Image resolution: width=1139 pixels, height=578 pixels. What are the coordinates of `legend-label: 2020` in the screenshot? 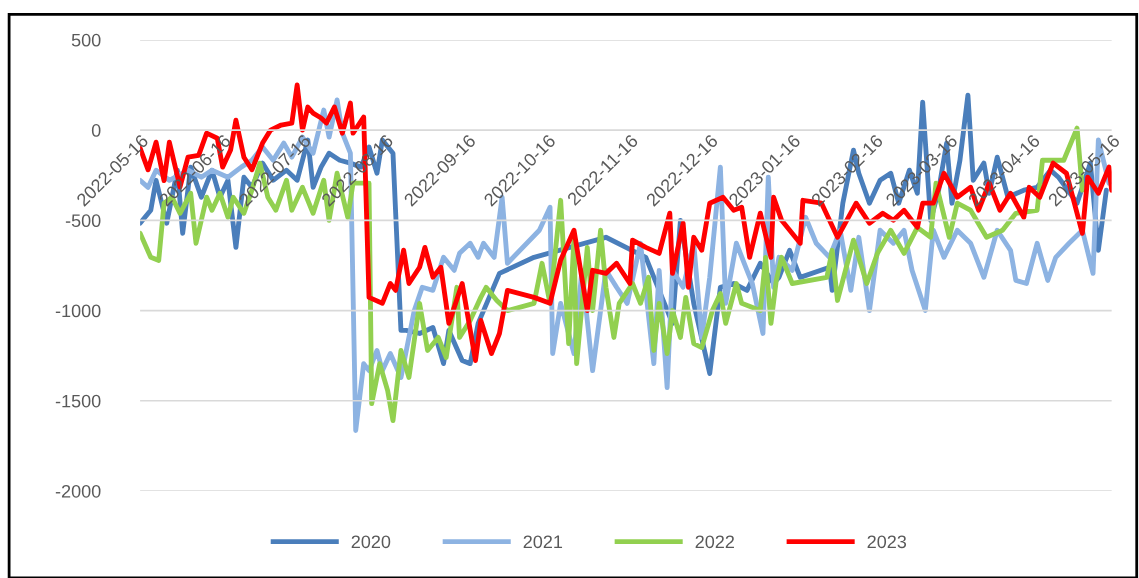 It's located at (371, 542).